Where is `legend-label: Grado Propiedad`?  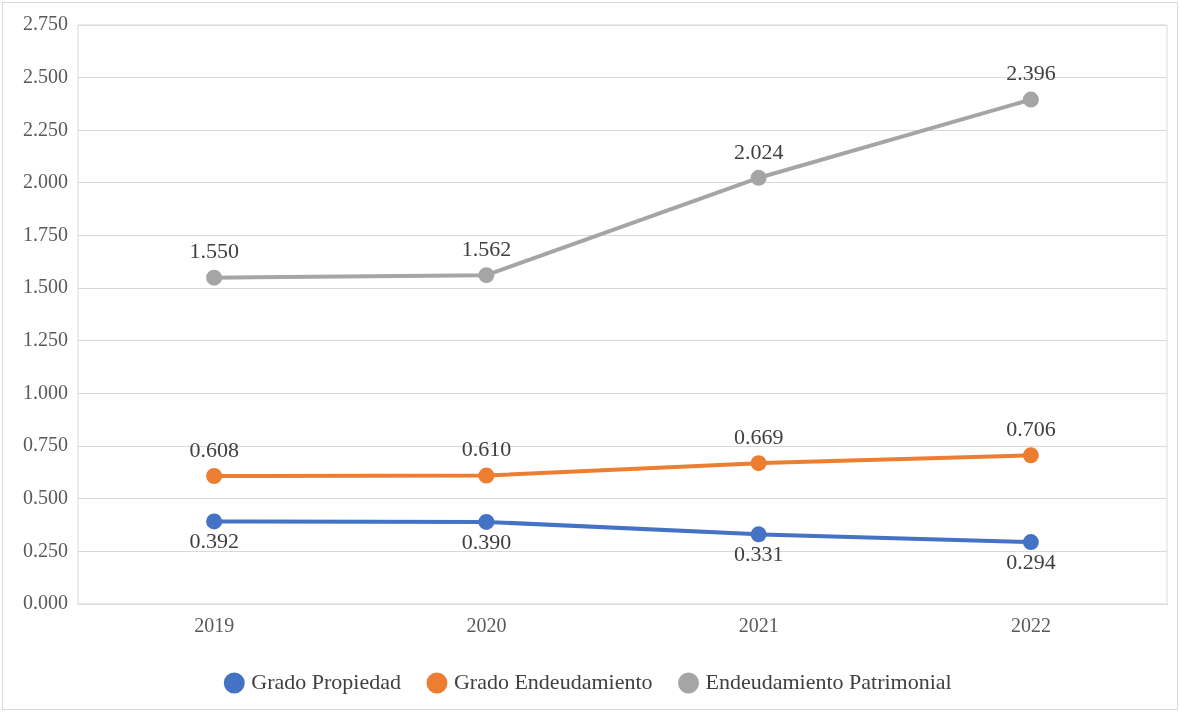
legend-label: Grado Propiedad is located at coordinates (326, 681).